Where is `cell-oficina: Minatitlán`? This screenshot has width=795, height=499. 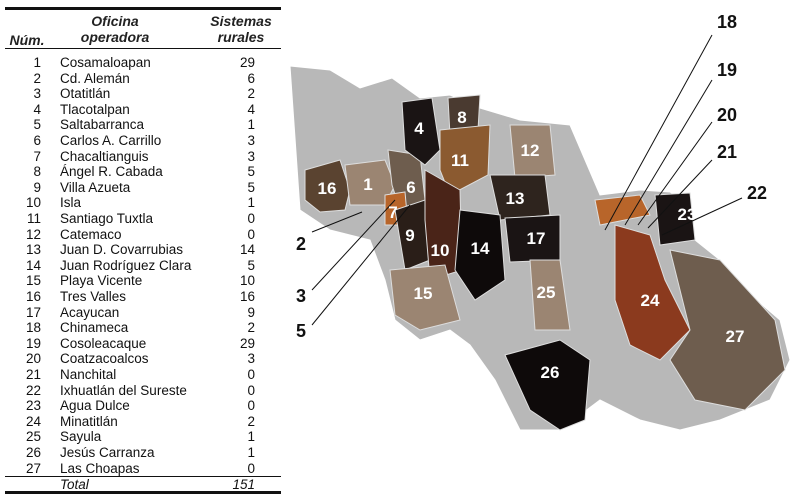 cell-oficina: Minatitlán is located at coordinates (89, 421).